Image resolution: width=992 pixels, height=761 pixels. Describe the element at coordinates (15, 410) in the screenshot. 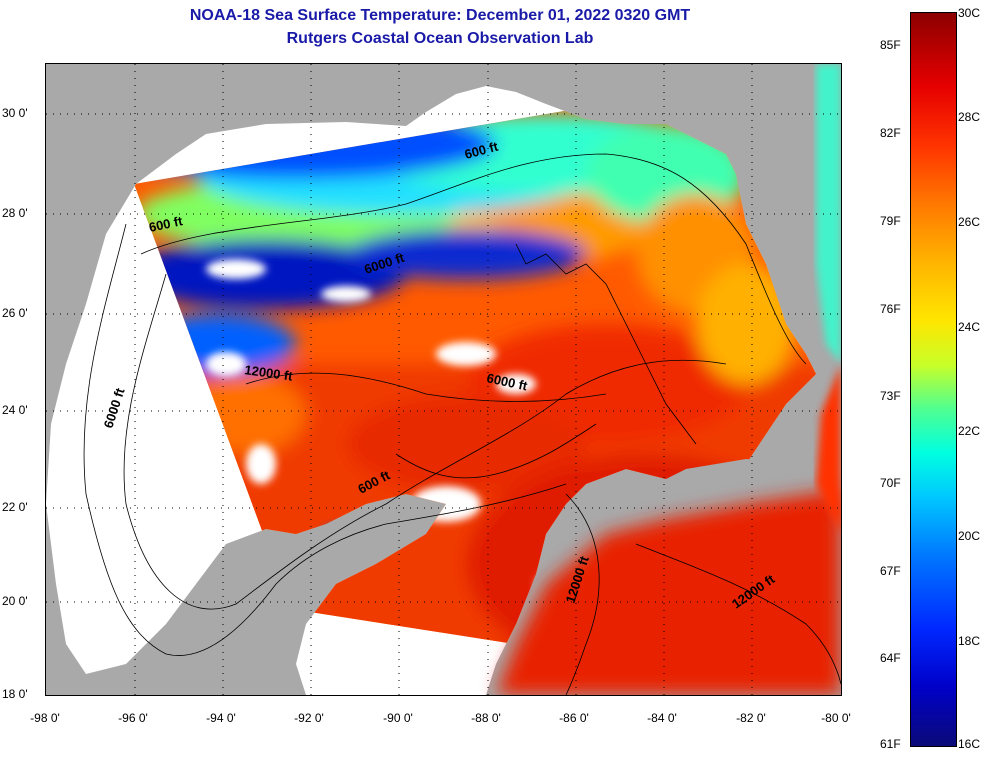

I see `y-tick-label: 24 0'` at that location.